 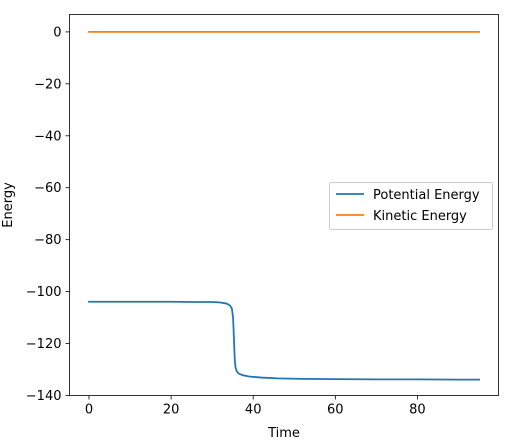 What do you see at coordinates (417, 410) in the screenshot?
I see `x-tick-label: 80` at bounding box center [417, 410].